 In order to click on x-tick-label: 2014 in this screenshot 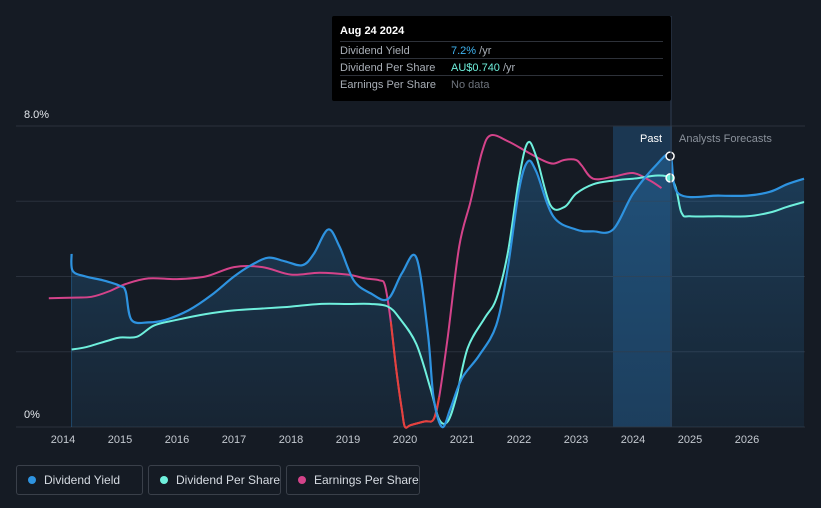, I will do `click(63, 440)`.